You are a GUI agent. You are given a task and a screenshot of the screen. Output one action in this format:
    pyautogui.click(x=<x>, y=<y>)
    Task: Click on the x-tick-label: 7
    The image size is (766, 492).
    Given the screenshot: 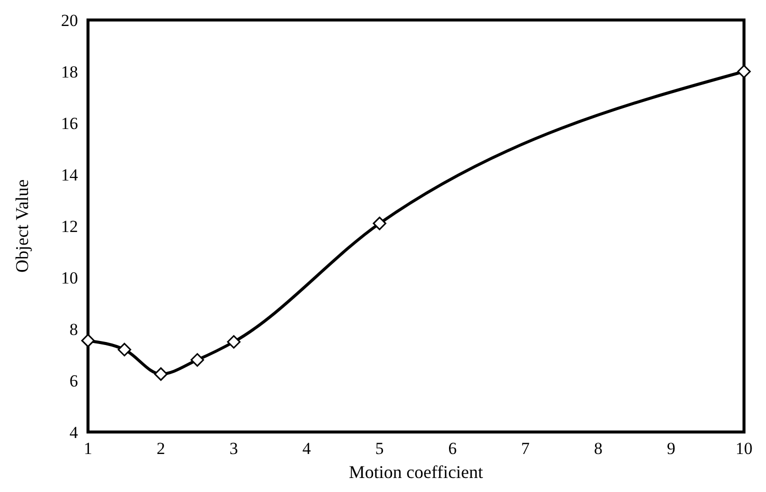 What is the action you would take?
    pyautogui.click(x=525, y=448)
    